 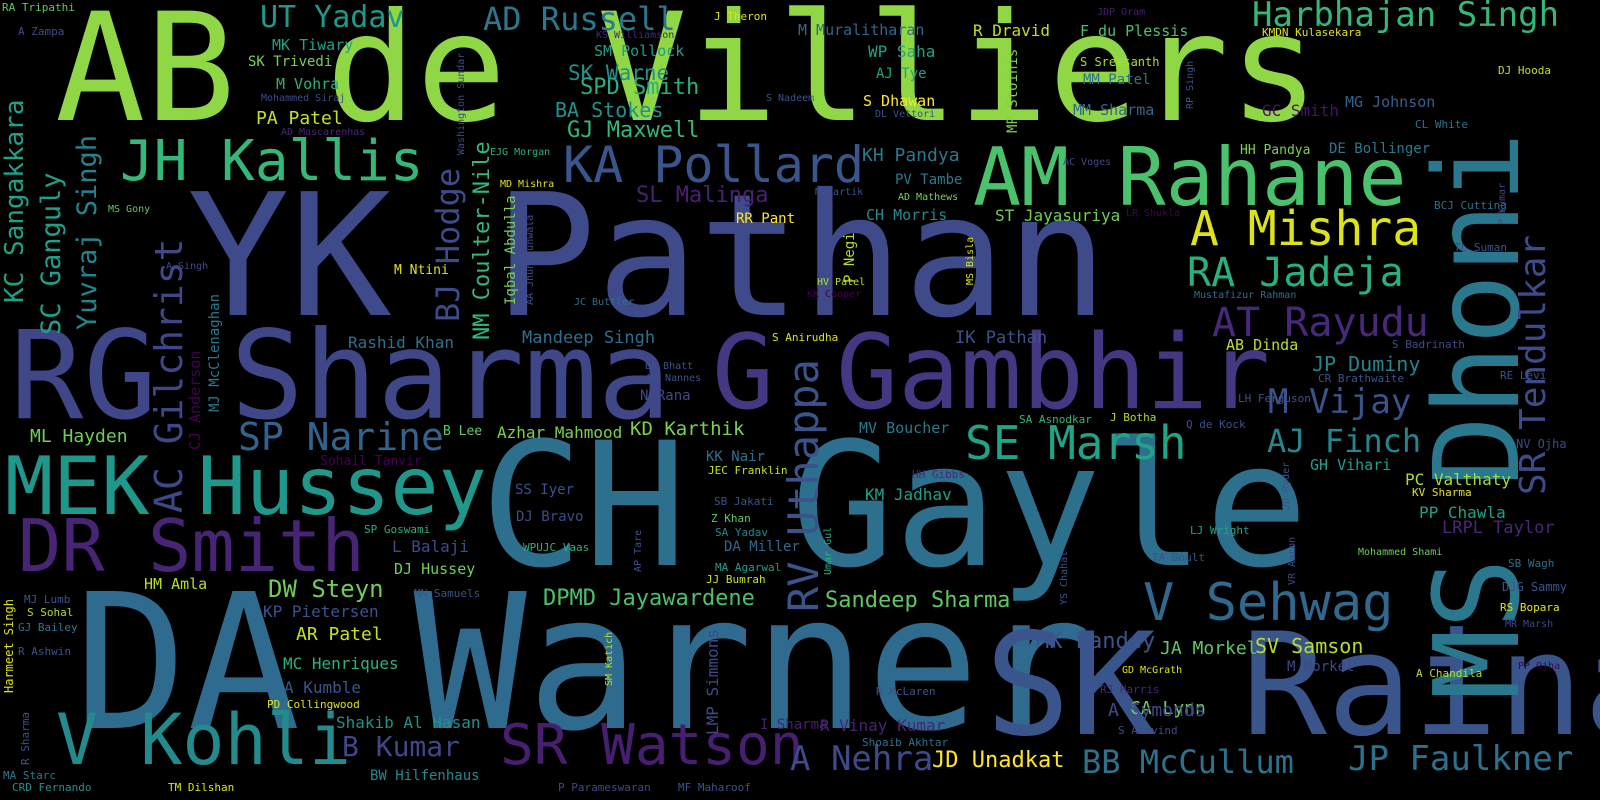 What do you see at coordinates (463, 431) in the screenshot?
I see `word: B Lee` at bounding box center [463, 431].